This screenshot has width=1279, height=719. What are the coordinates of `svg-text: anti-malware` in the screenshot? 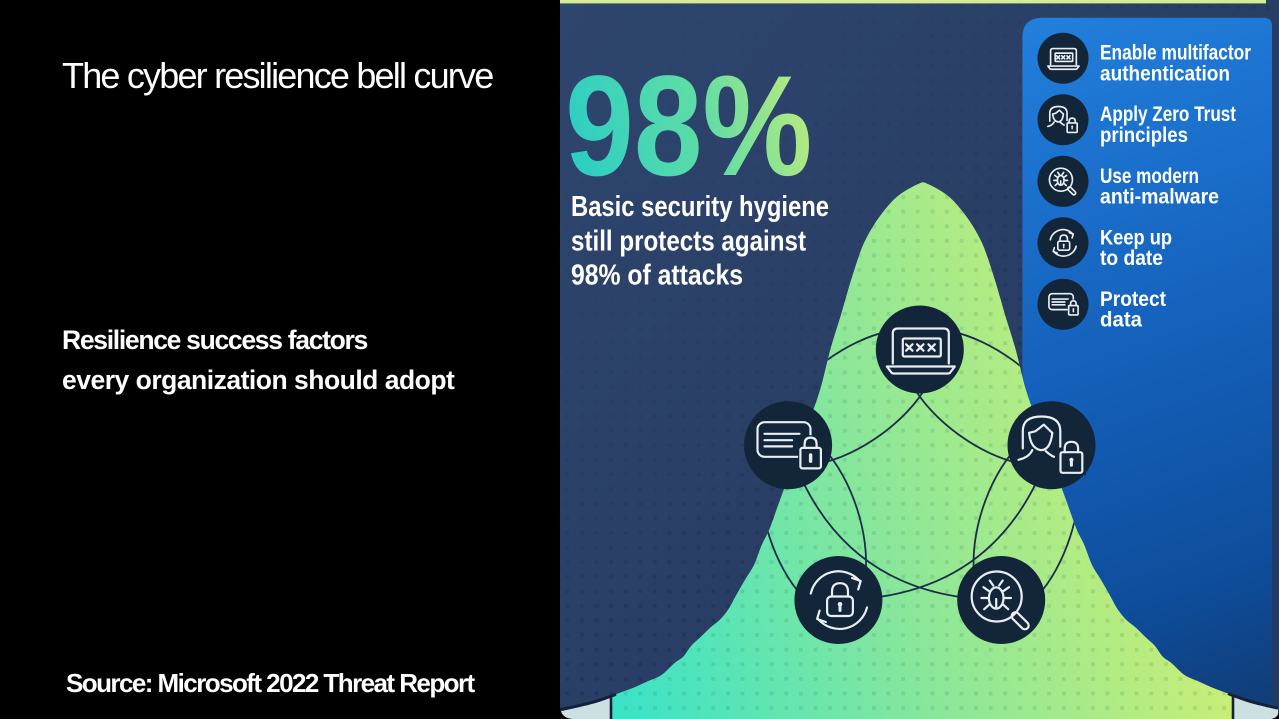 It's located at (1159, 196).